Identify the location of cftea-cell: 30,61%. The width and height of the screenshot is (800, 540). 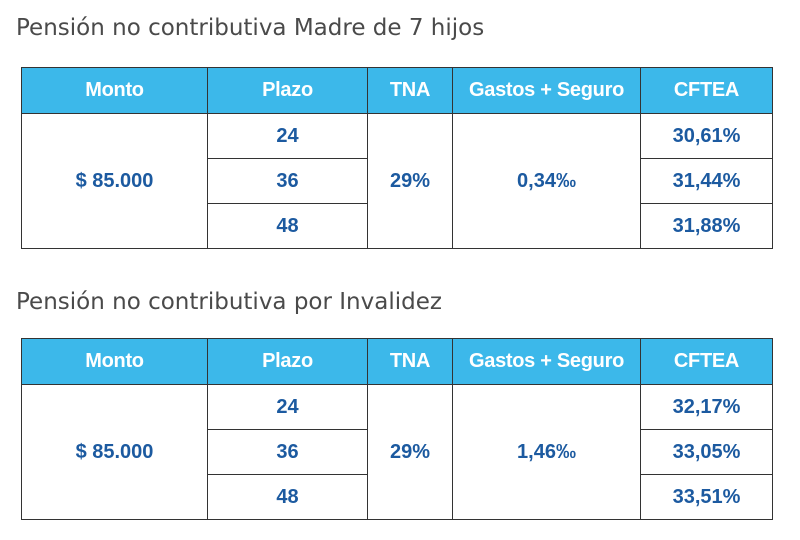
(706, 136).